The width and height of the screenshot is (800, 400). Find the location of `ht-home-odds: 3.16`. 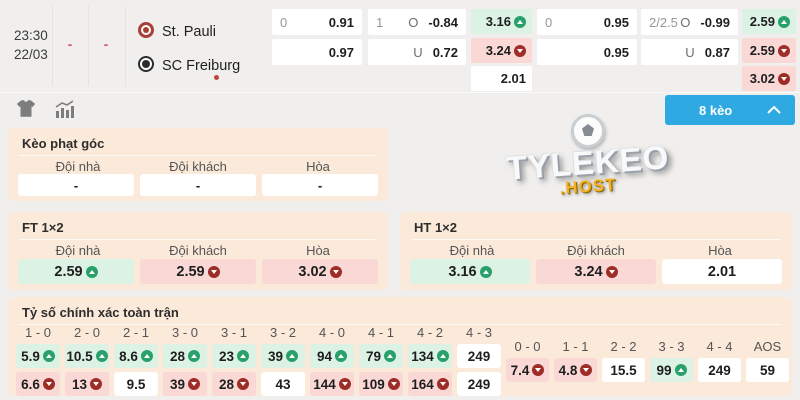

ht-home-odds: 3.16 is located at coordinates (470, 271).